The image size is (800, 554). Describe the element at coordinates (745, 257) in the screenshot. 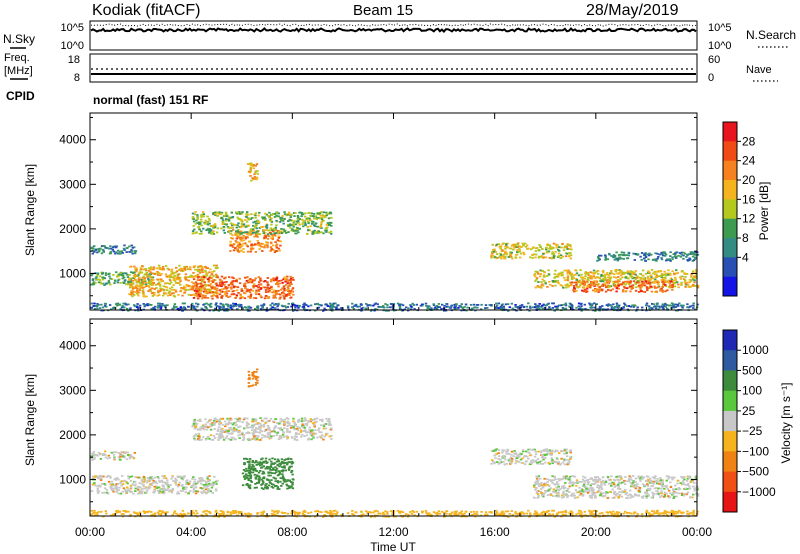

I see `power-colorbar-tick-label: 4` at that location.